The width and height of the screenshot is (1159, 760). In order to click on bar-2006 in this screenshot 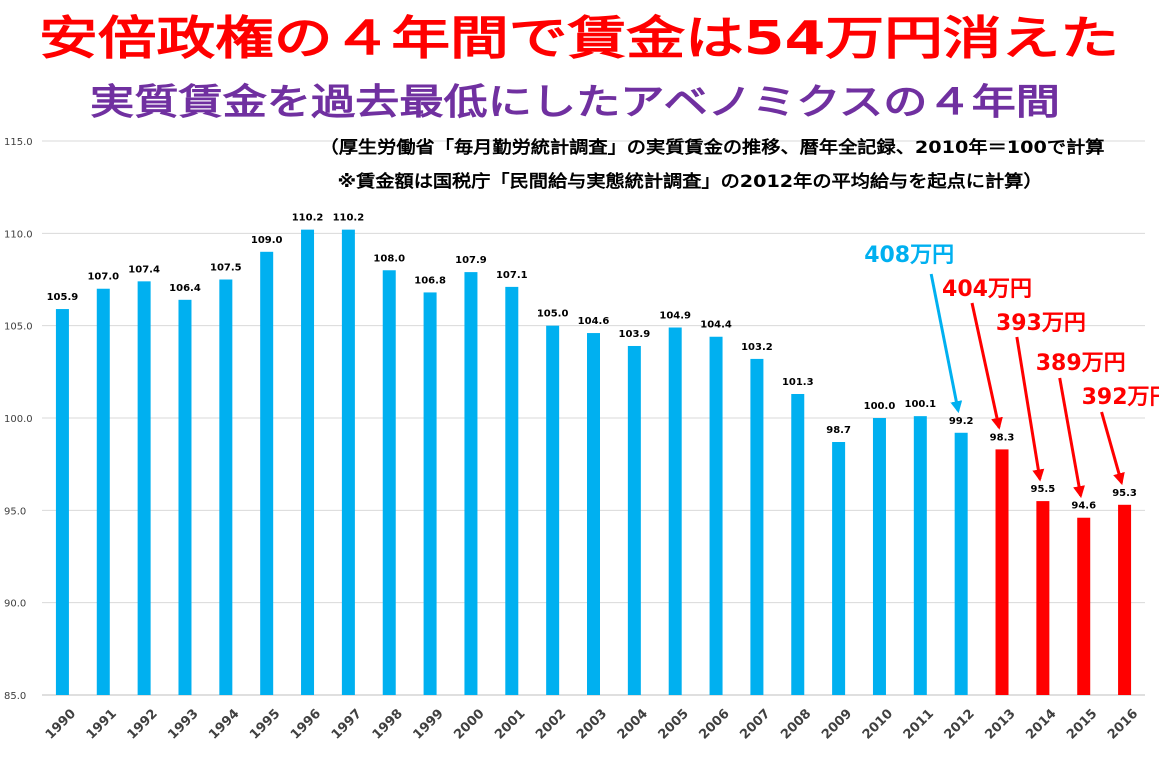, I will do `click(716, 515)`.